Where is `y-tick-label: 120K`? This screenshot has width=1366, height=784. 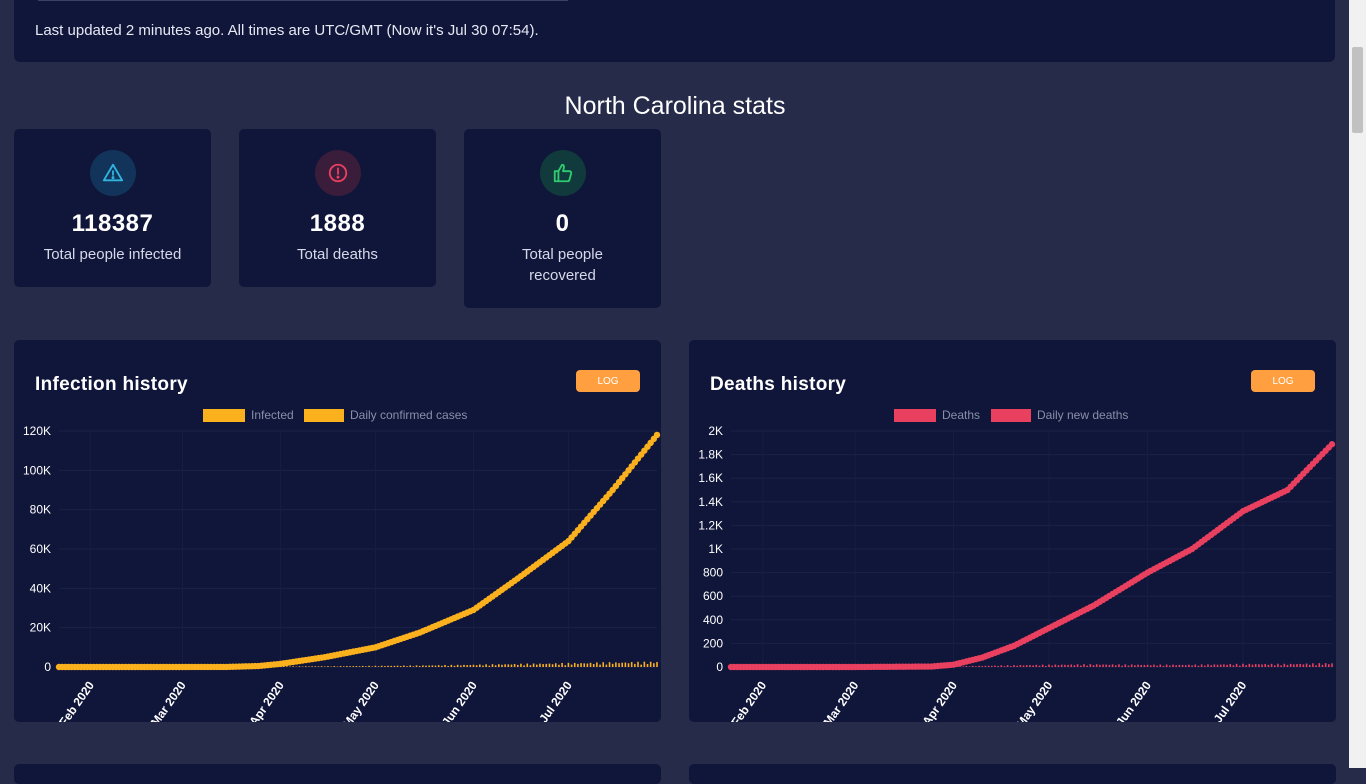 y-tick-label: 120K is located at coordinates (37, 431).